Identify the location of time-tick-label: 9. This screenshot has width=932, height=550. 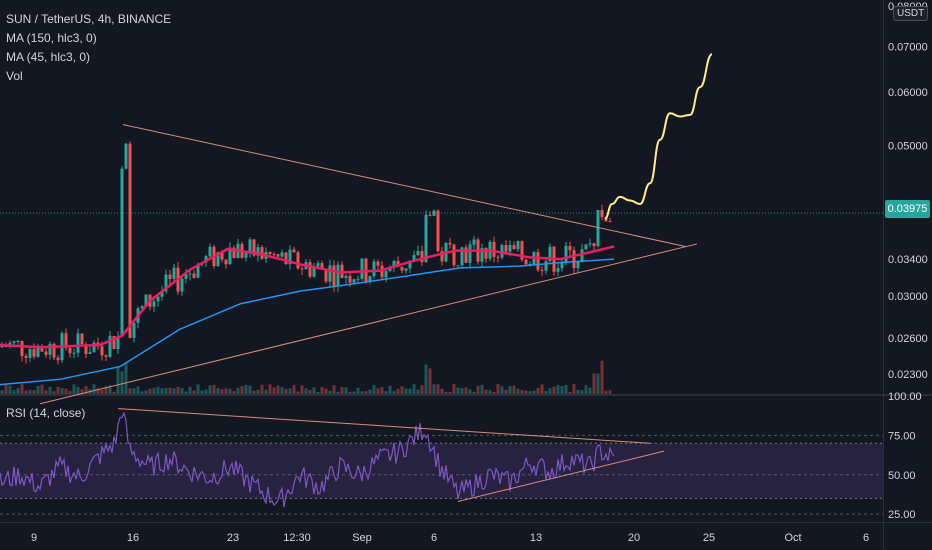
(34, 538).